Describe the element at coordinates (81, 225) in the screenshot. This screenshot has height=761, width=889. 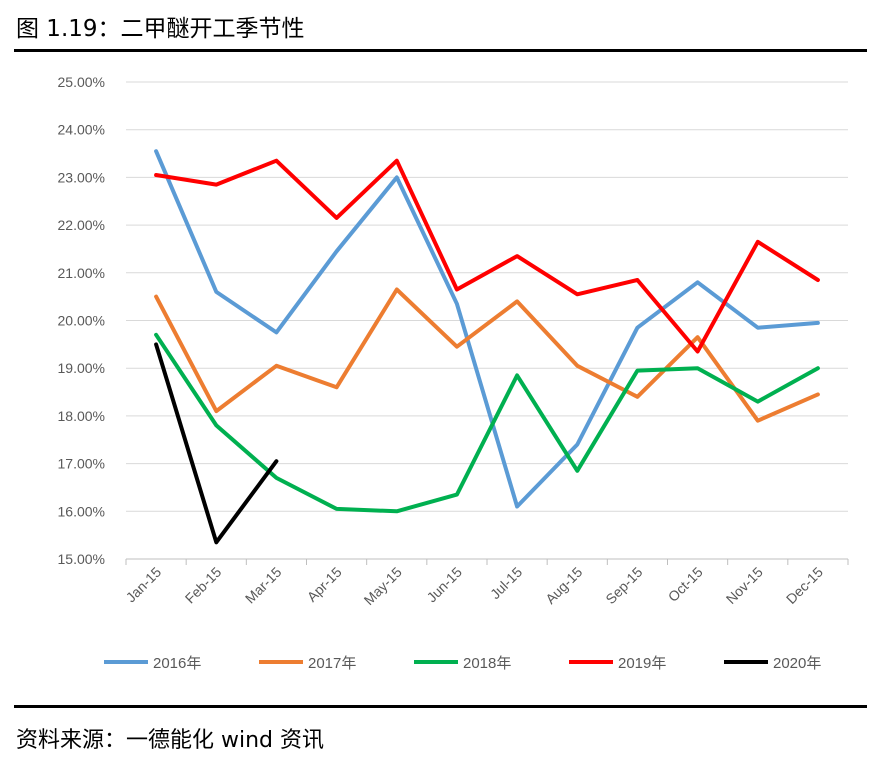
I see `y-tick-label: 22.00%` at that location.